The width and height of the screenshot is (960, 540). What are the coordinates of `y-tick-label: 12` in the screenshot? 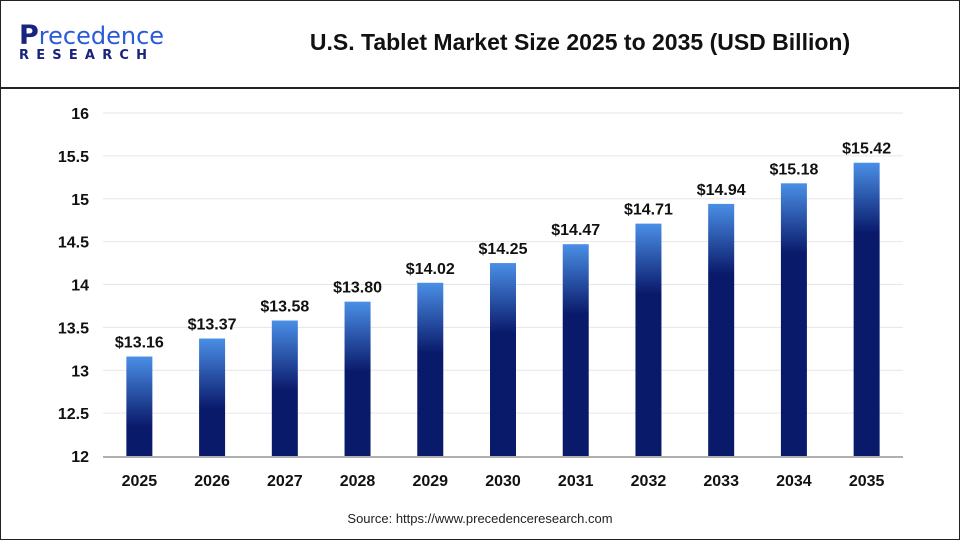 It's located at (80, 457).